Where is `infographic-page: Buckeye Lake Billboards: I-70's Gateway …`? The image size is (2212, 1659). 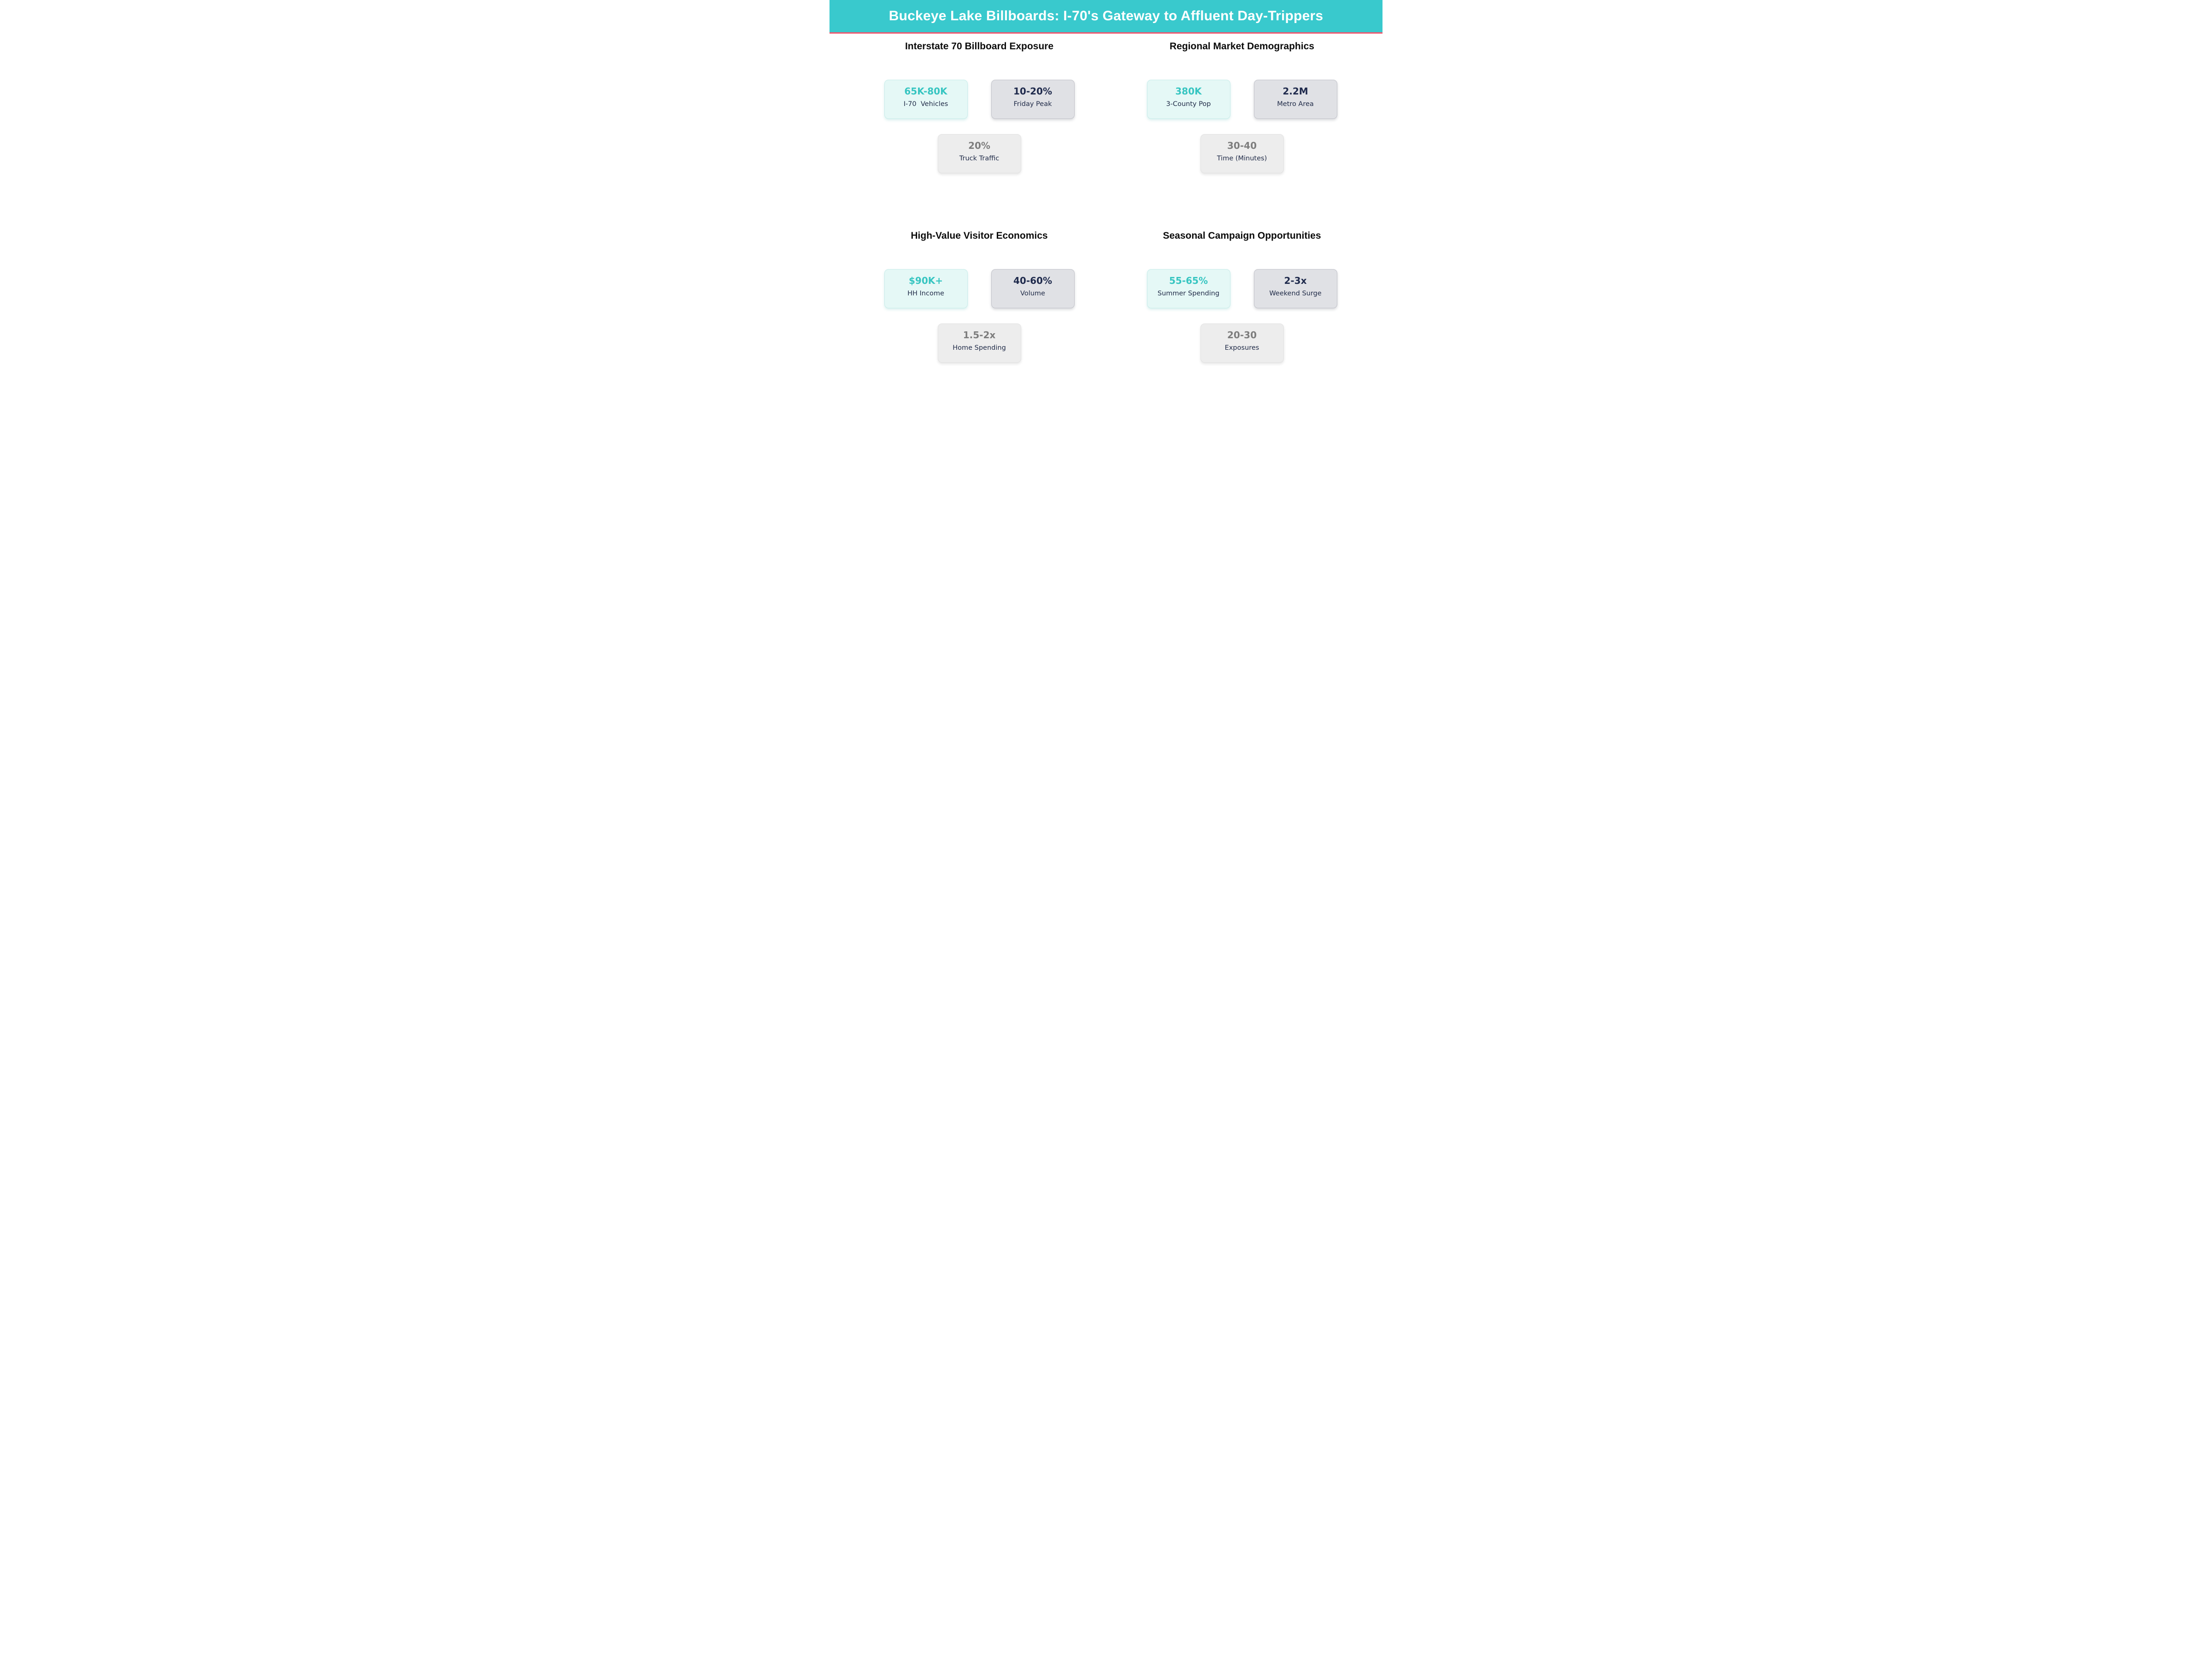 infographic-page: Buckeye Lake Billboards: I-70's Gateway … is located at coordinates (1106, 207).